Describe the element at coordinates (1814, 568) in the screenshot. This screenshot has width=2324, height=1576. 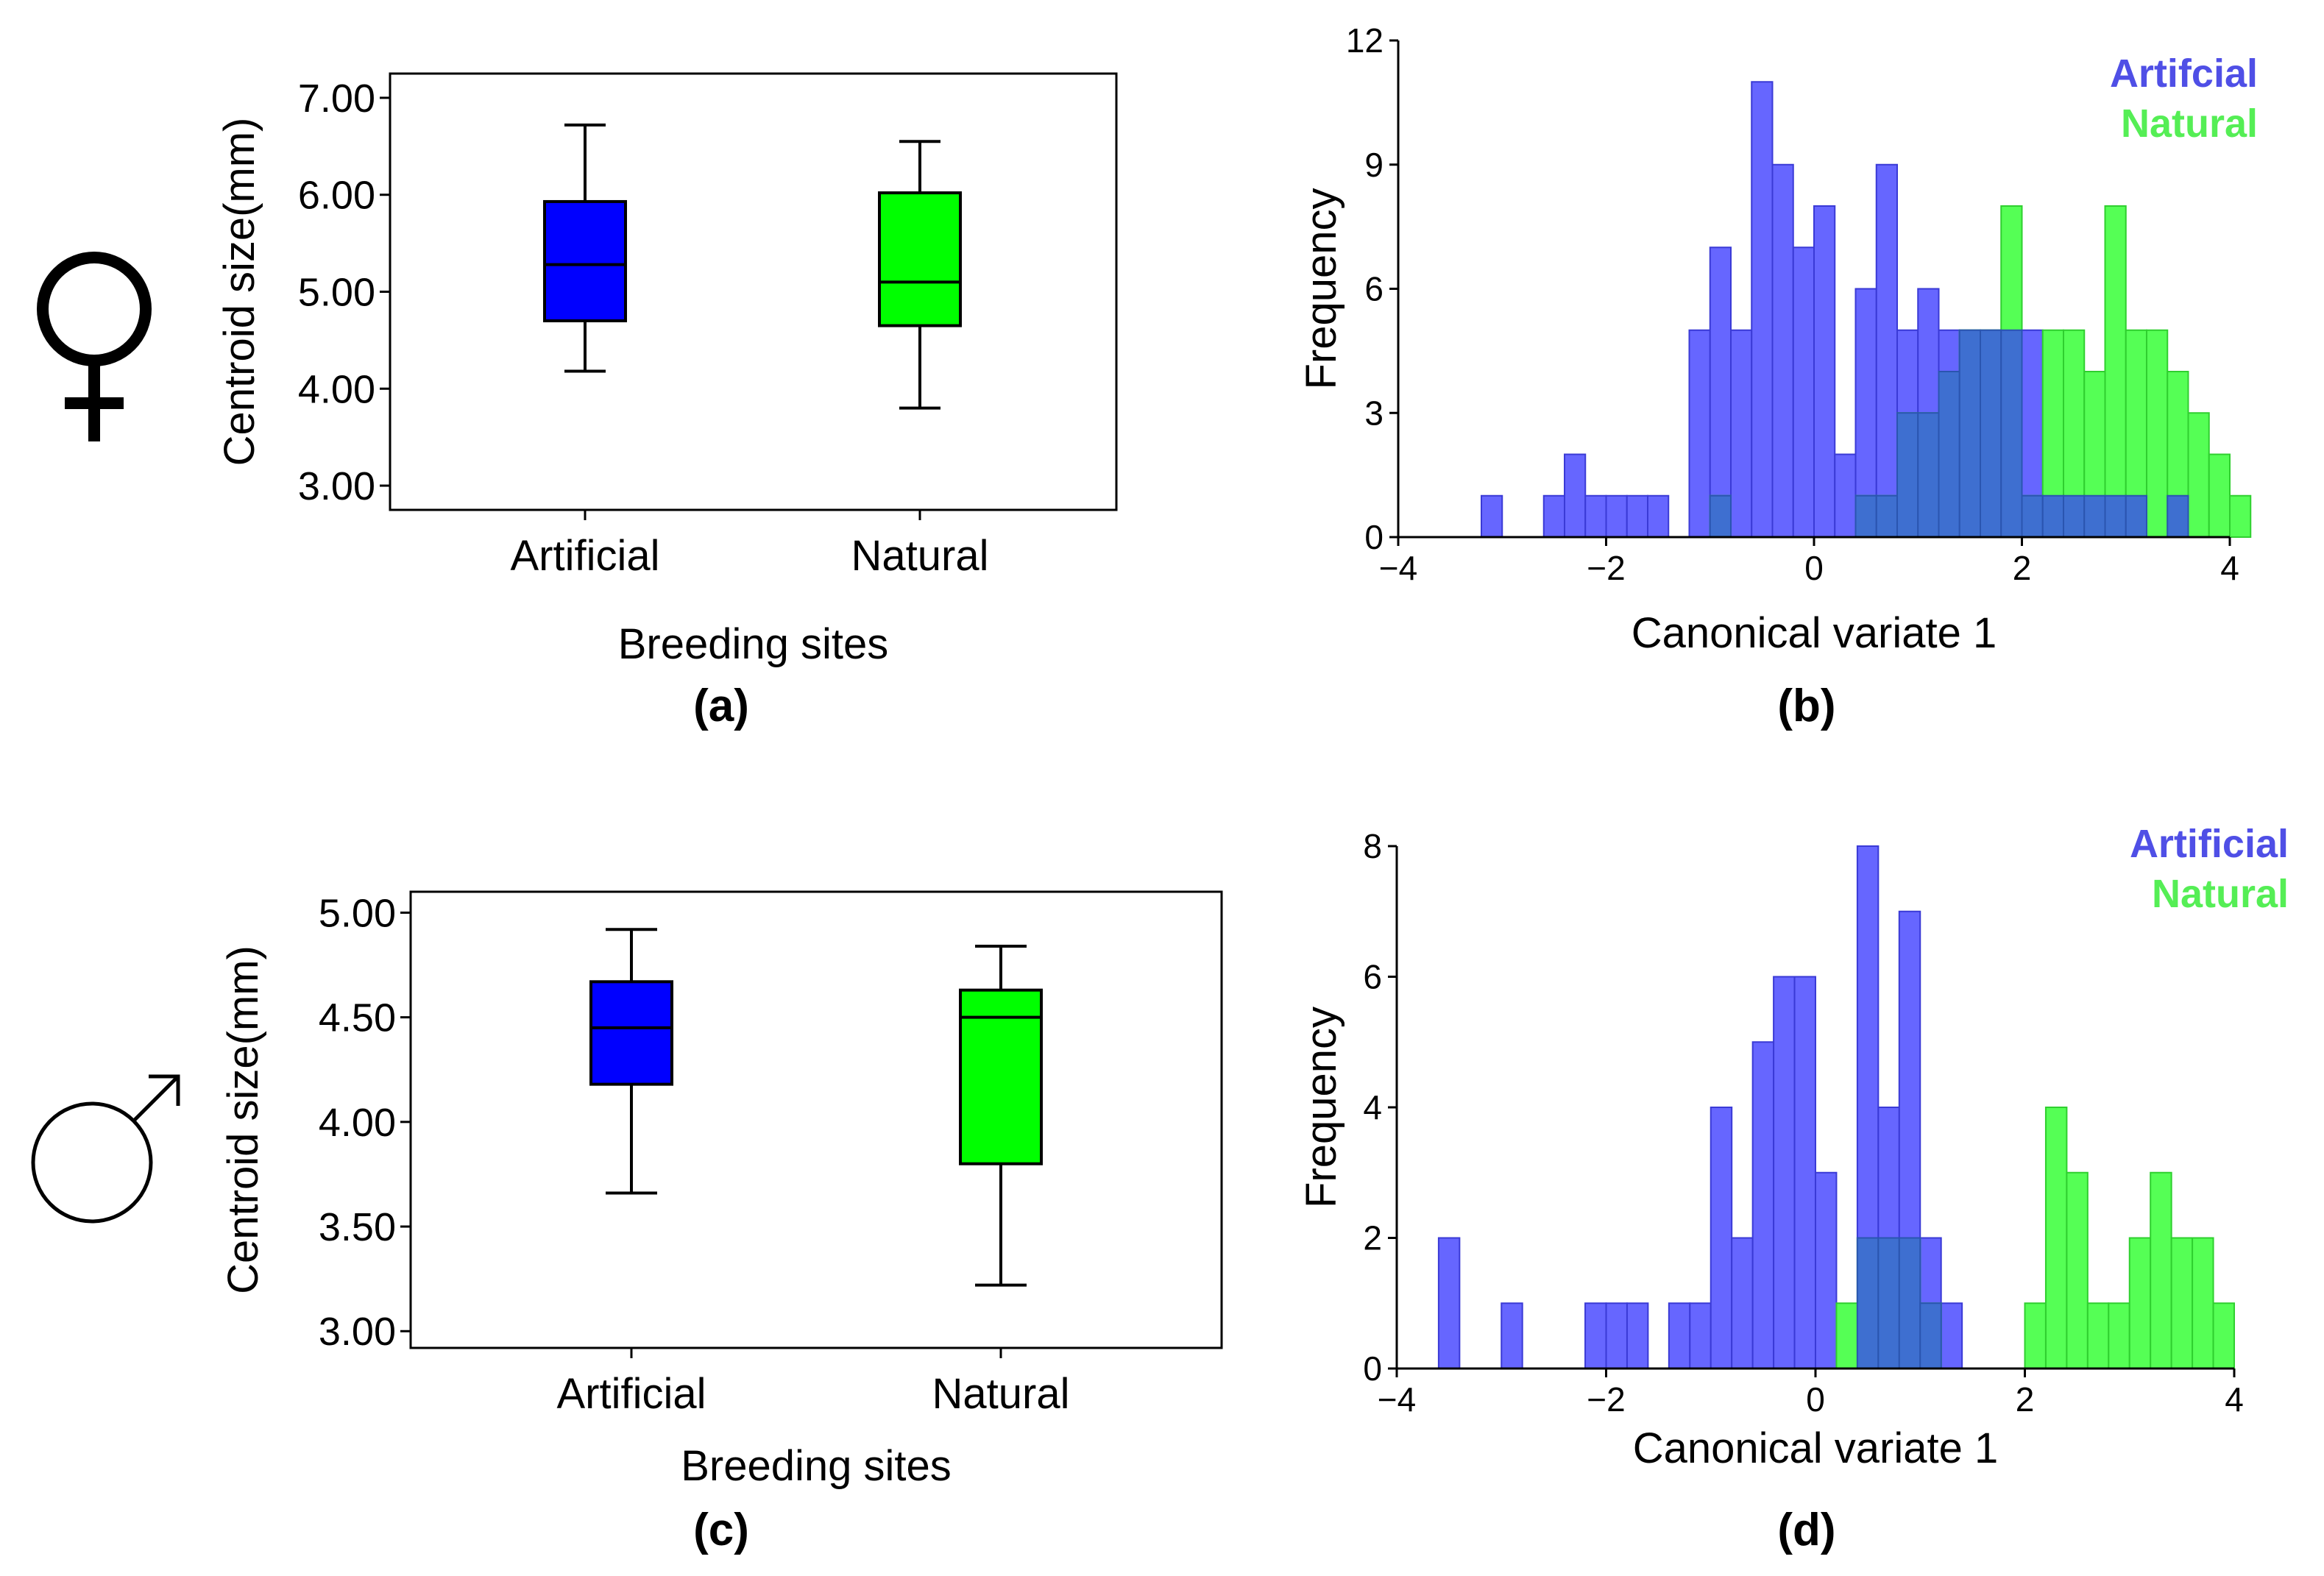
I see `x-tick-label: 0` at that location.